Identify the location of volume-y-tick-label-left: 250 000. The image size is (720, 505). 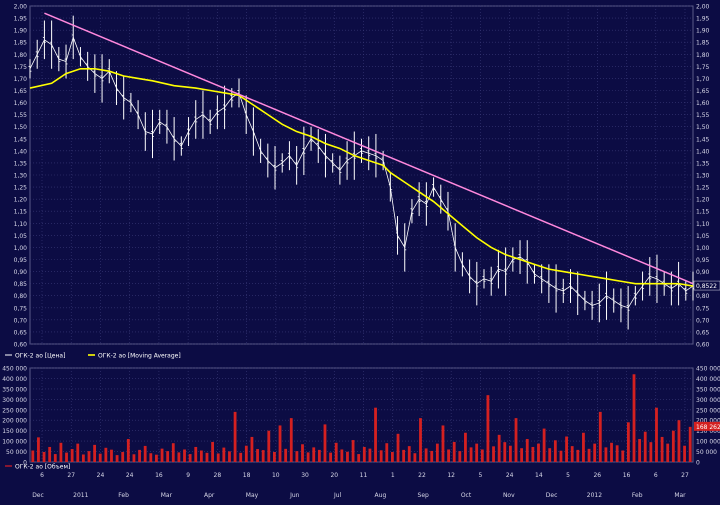
(14, 410).